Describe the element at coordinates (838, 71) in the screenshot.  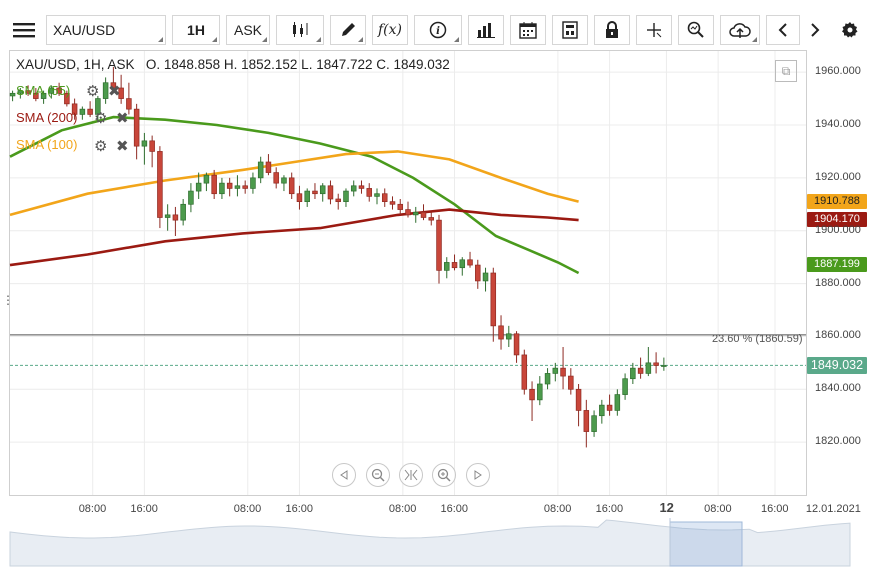
I see `y-axis-label: 1960.000` at that location.